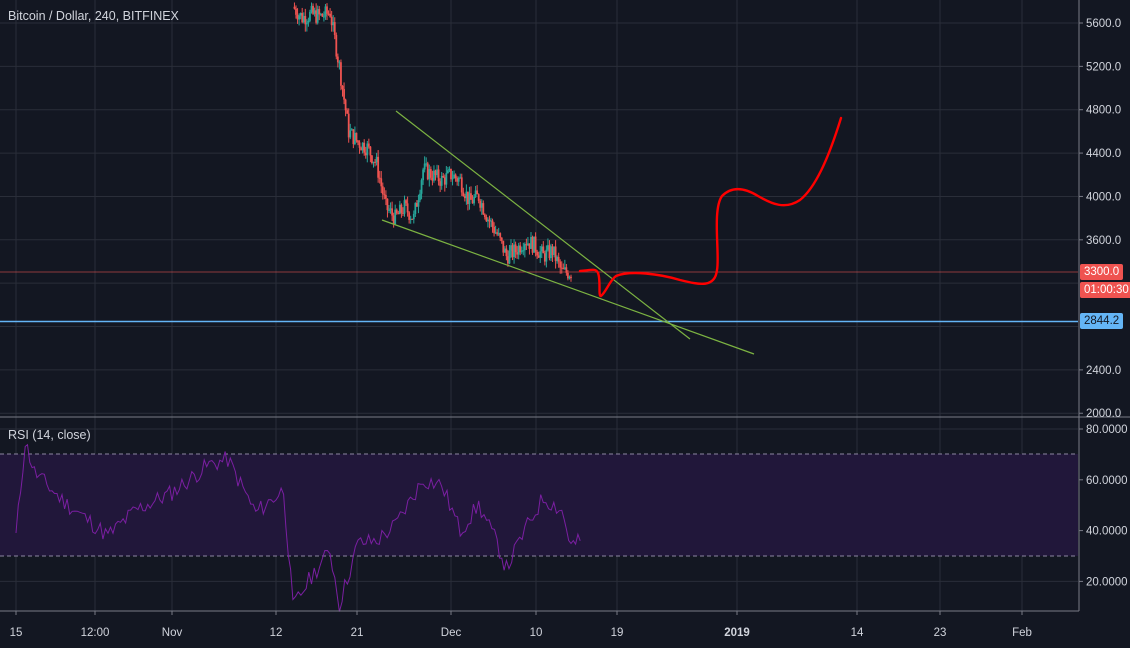 The width and height of the screenshot is (1130, 648). I want to click on svg-text: 2000.0, so click(1103, 414).